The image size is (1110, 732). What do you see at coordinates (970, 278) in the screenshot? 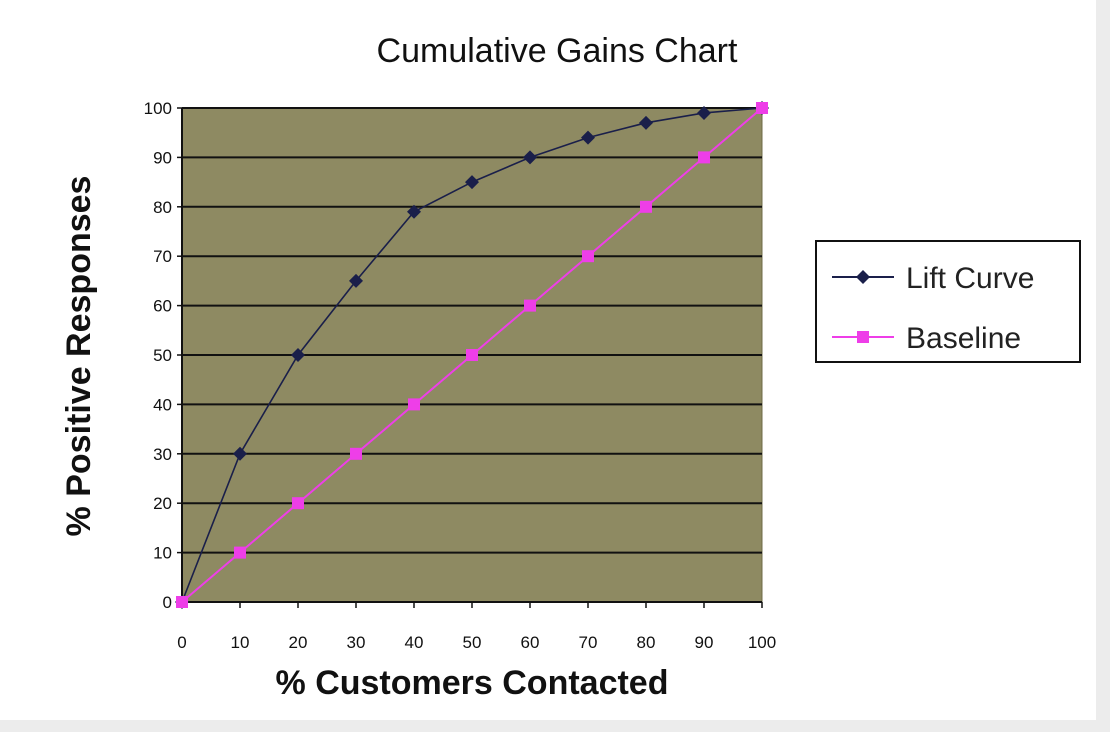
I see `legend-label-lift-curve: Lift Curve` at bounding box center [970, 278].